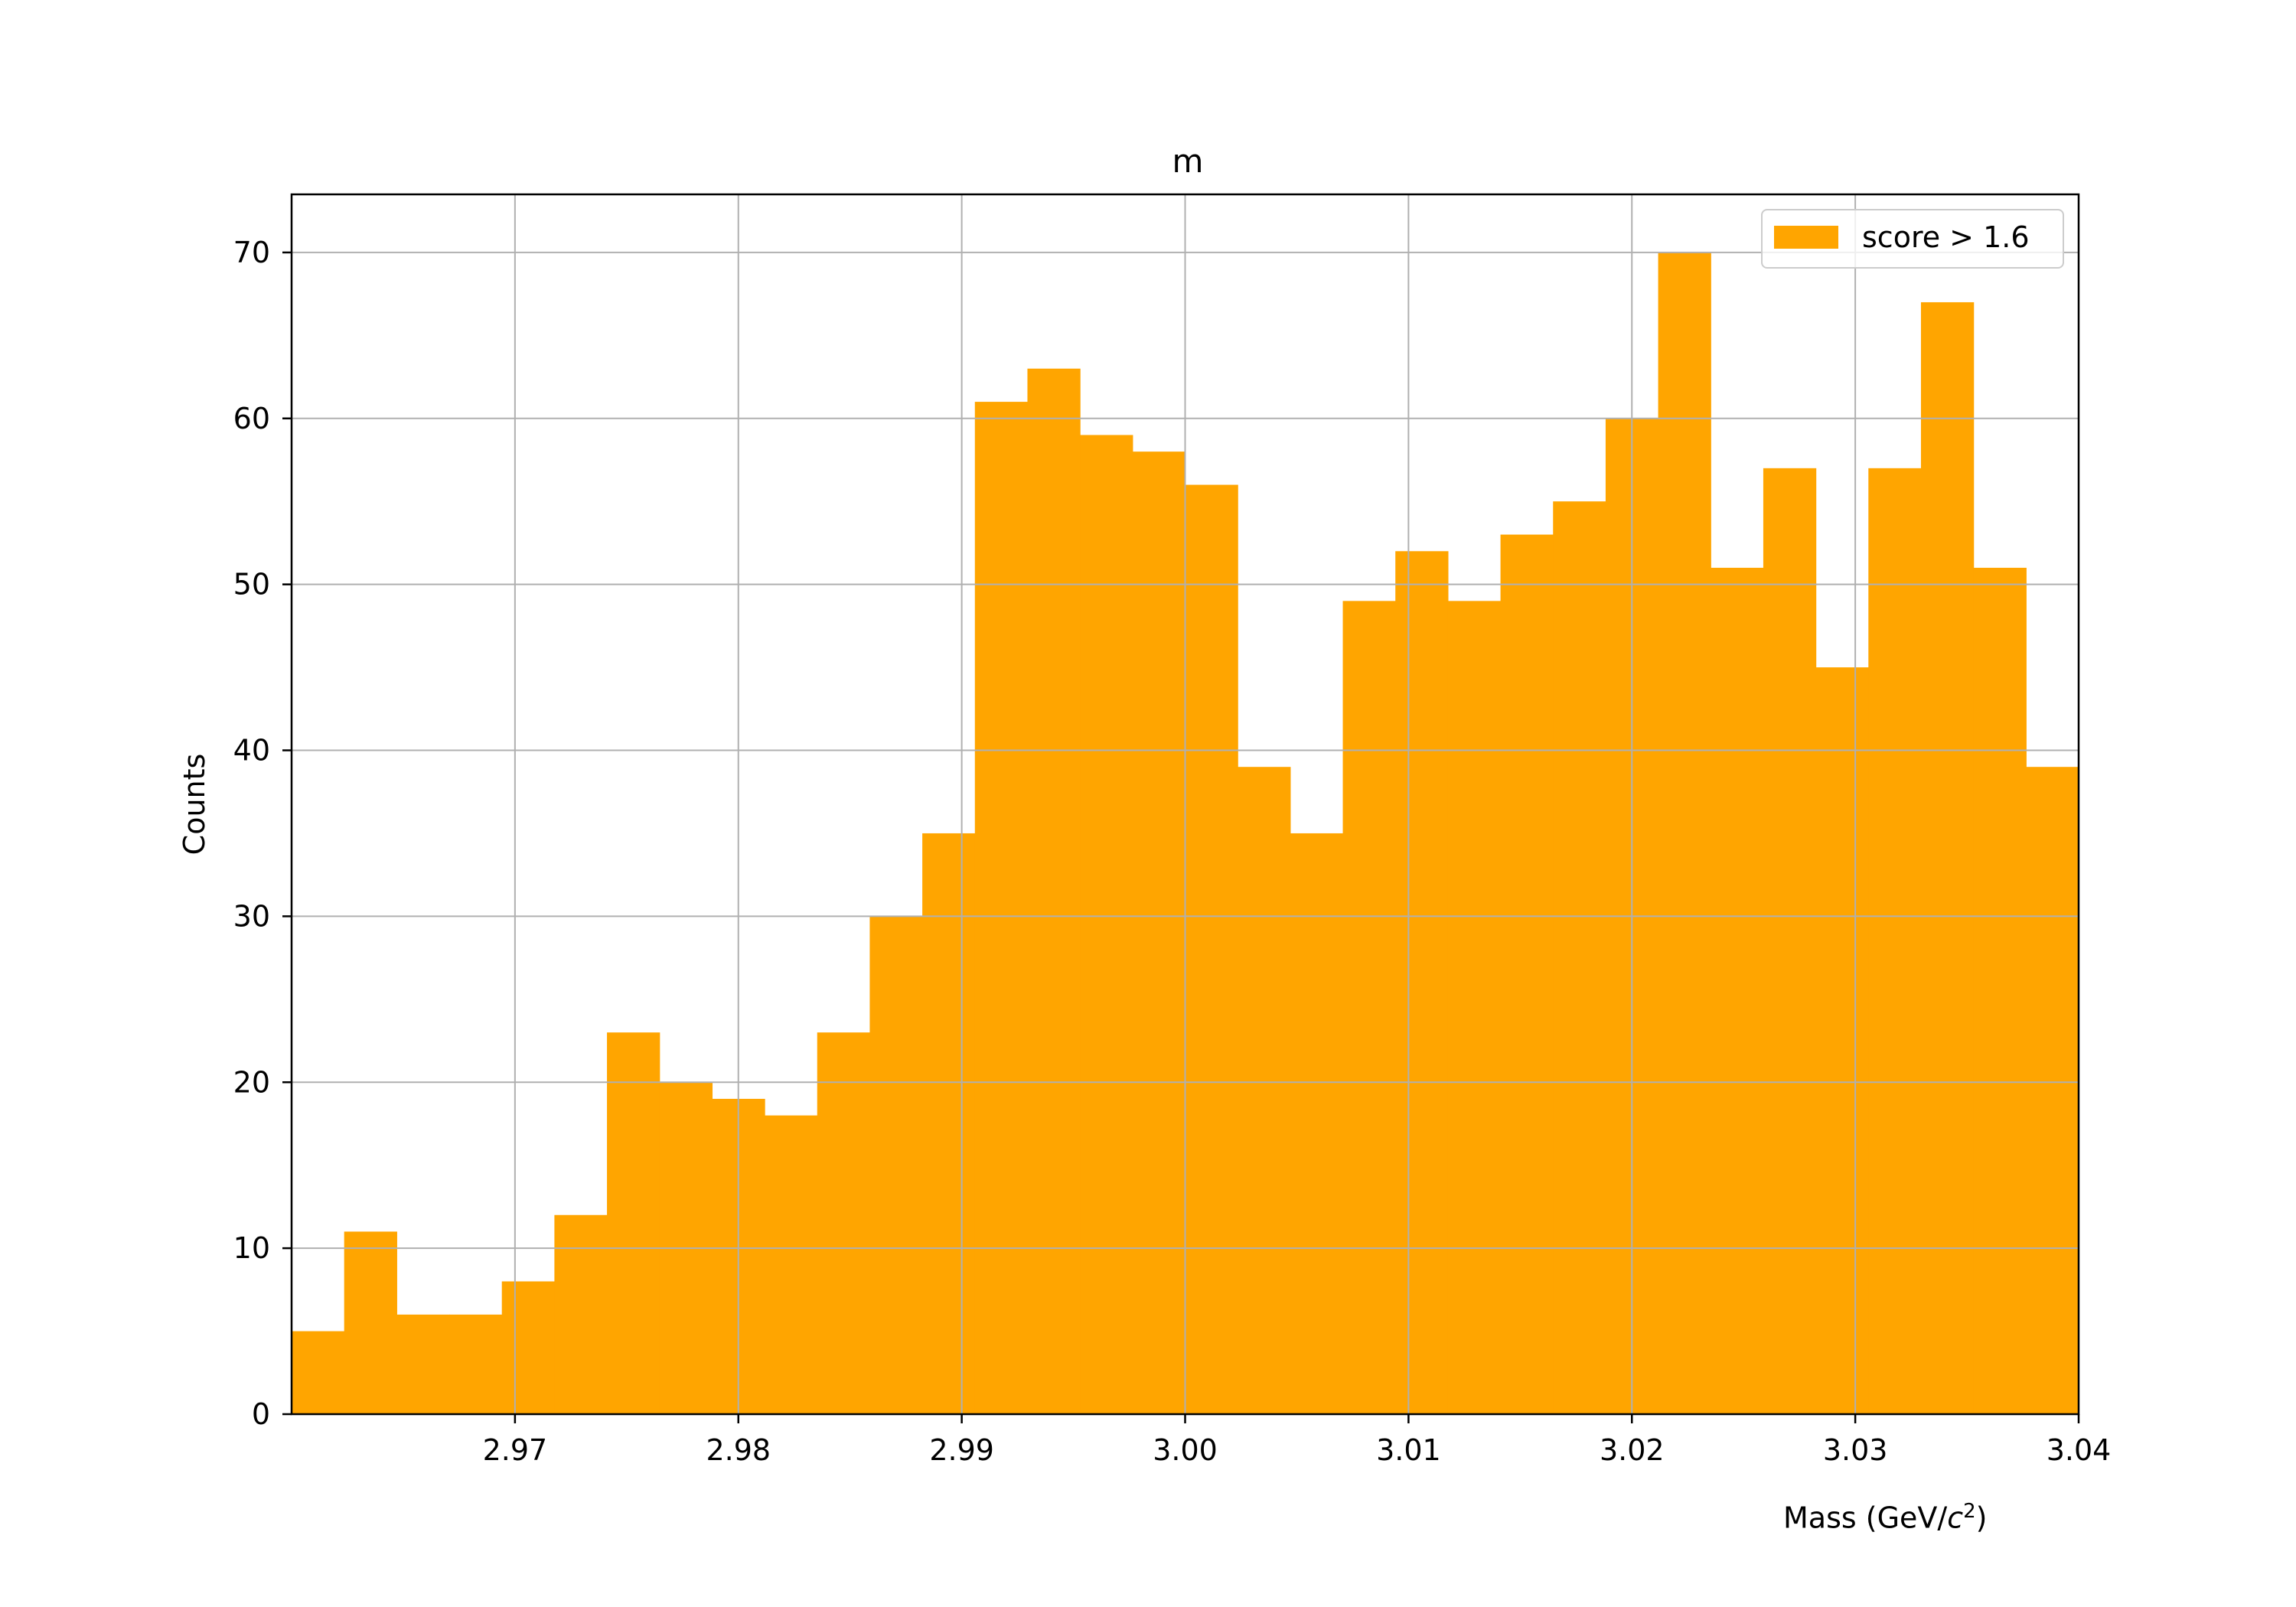  What do you see at coordinates (251, 584) in the screenshot?
I see `y-tick-label: 50` at bounding box center [251, 584].